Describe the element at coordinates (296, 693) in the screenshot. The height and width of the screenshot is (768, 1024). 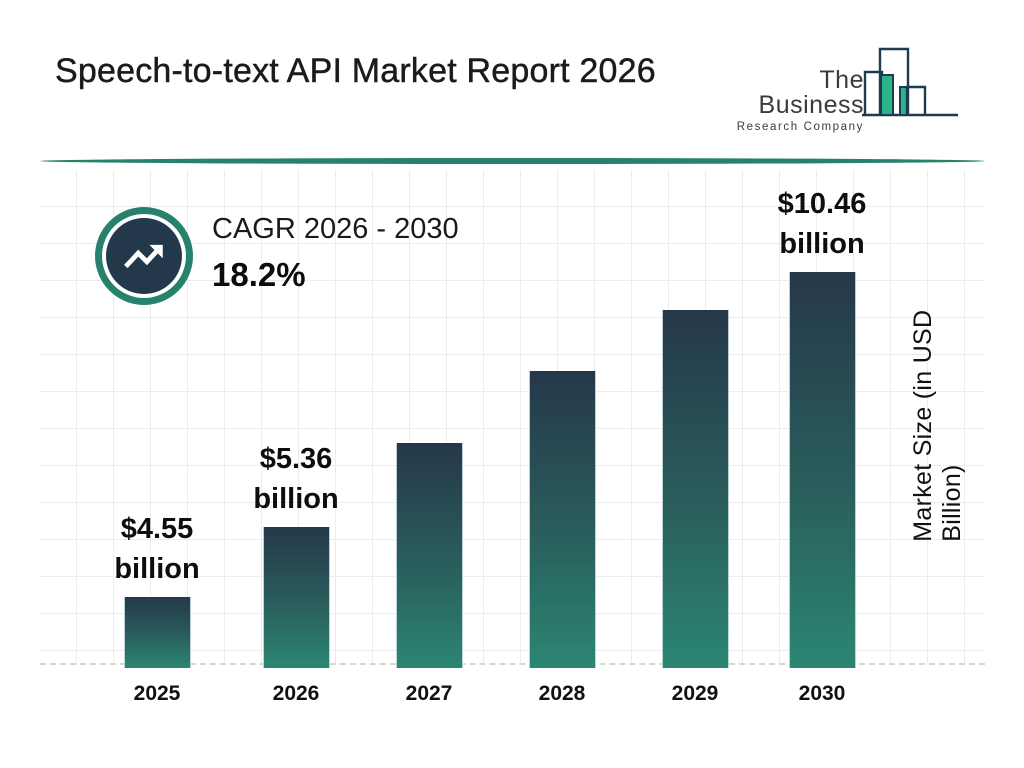
I see `year-label-2026: 2026` at that location.